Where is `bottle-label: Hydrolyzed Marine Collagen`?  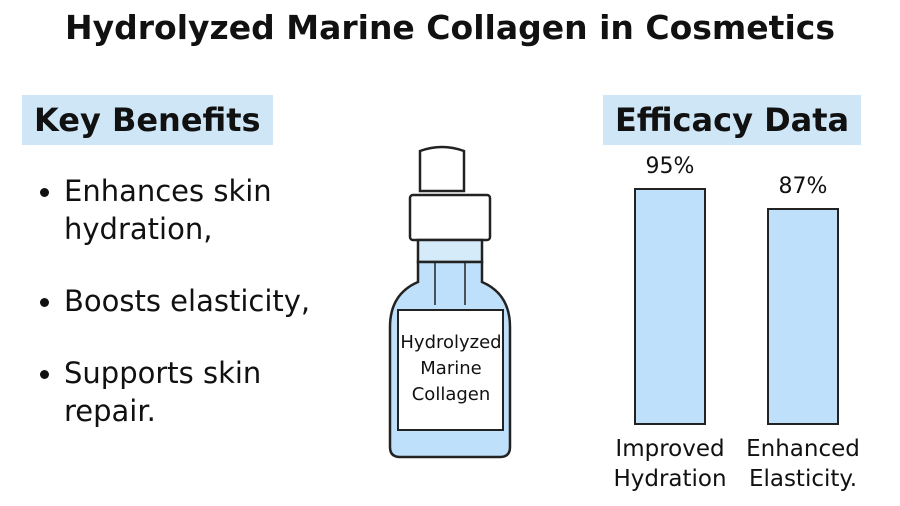
bottle-label: Hydrolyzed Marine Collagen is located at coordinates (451, 368).